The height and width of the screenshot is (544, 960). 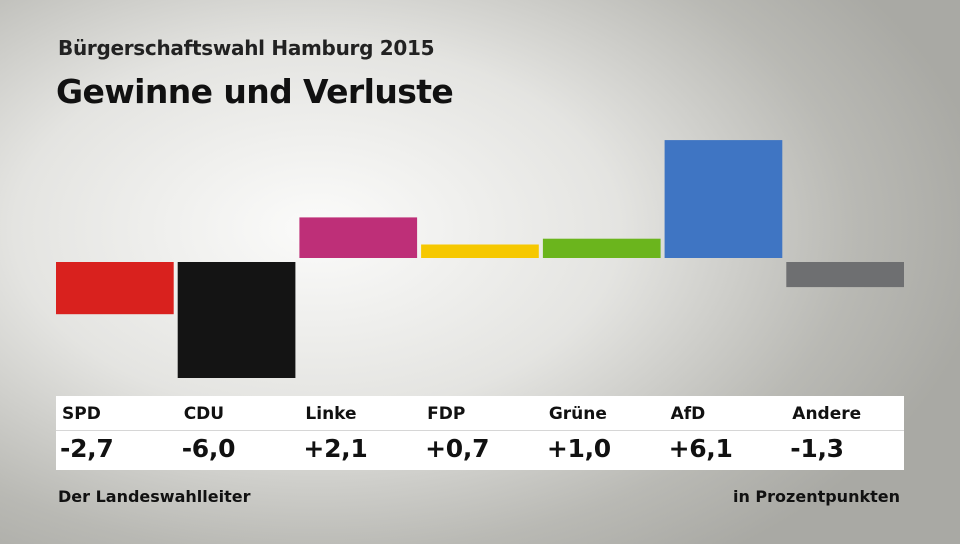 What do you see at coordinates (457, 448) in the screenshot?
I see `party-value: +0,7` at bounding box center [457, 448].